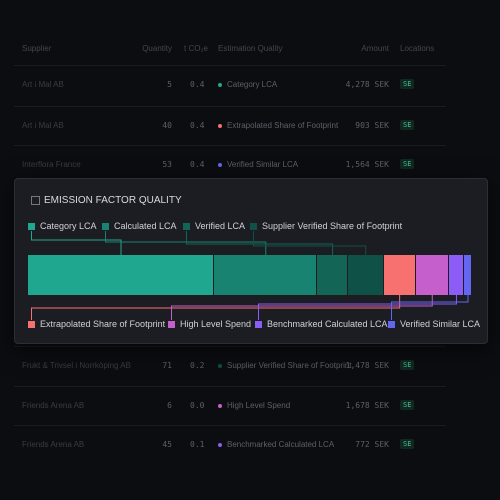 This screenshot has height=500, width=500. I want to click on quality: Extrapolated Share of Footprint, so click(283, 125).